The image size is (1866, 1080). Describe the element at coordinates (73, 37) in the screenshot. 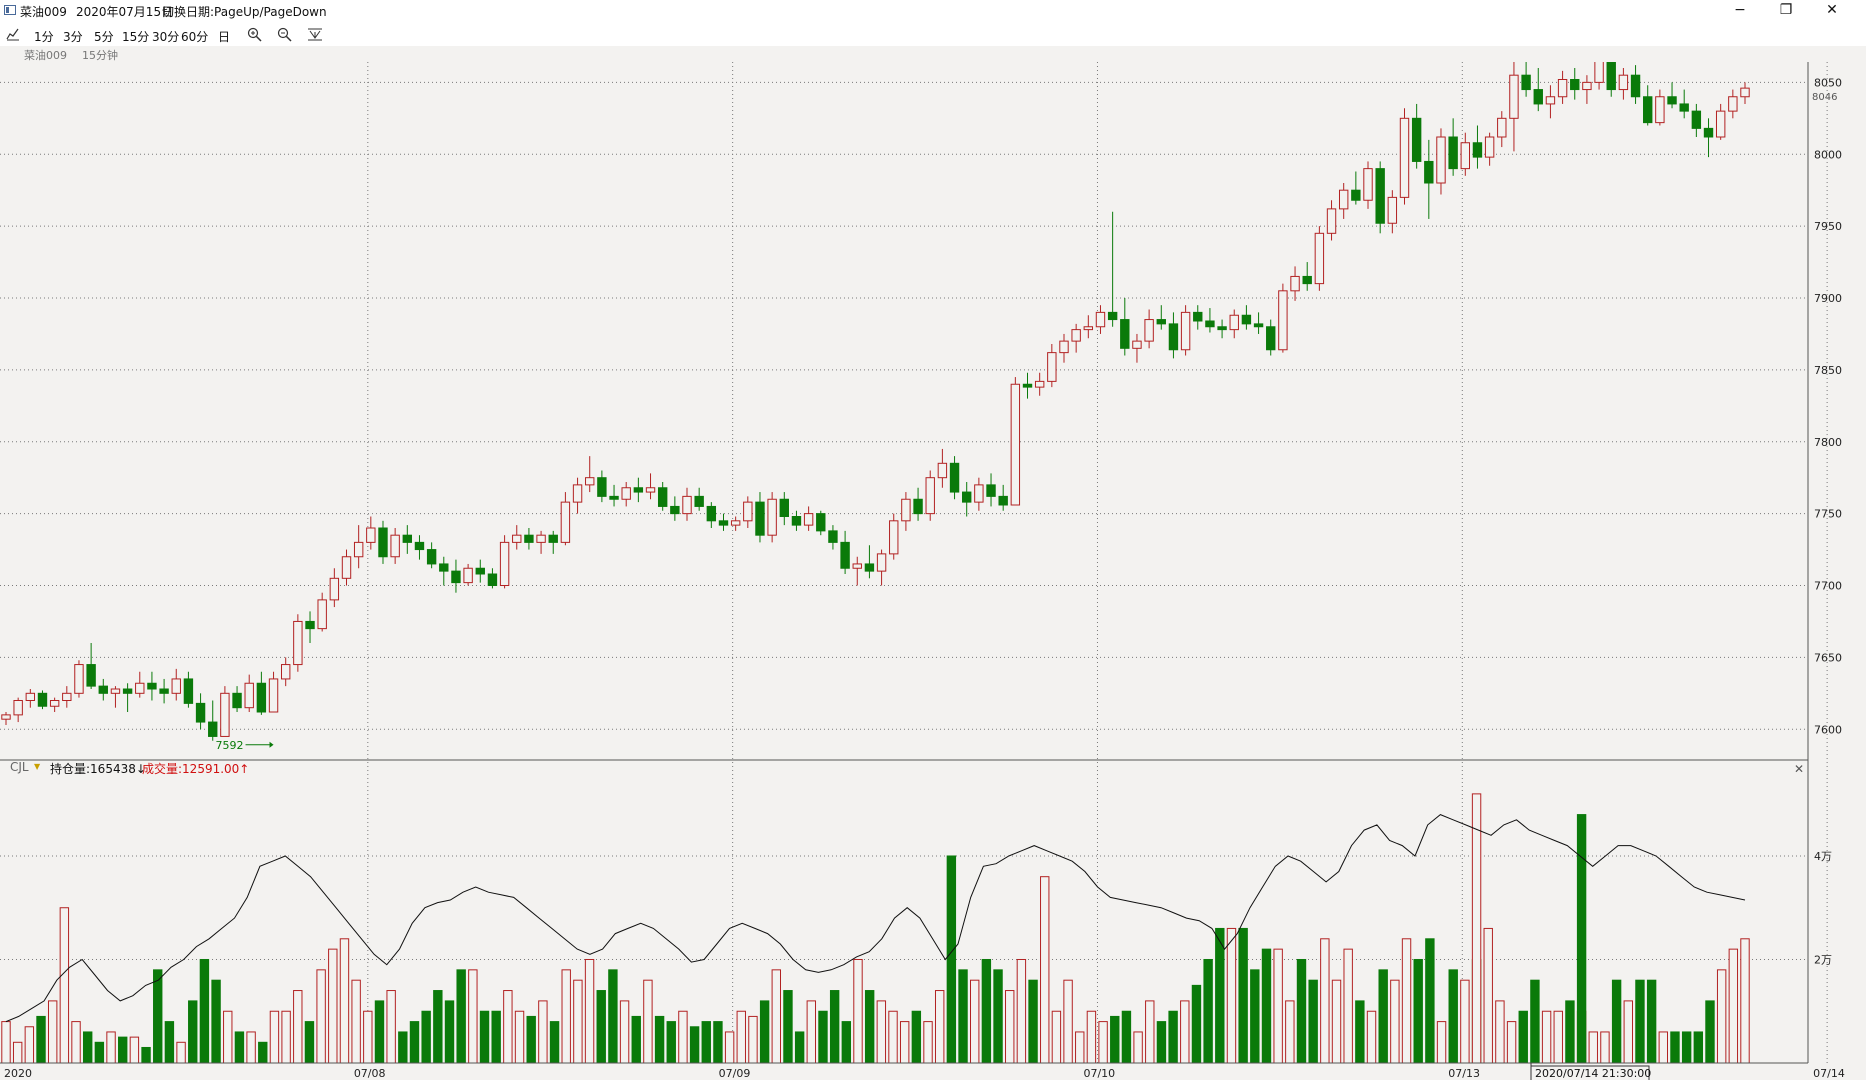

I see `period-3min: 3分` at that location.